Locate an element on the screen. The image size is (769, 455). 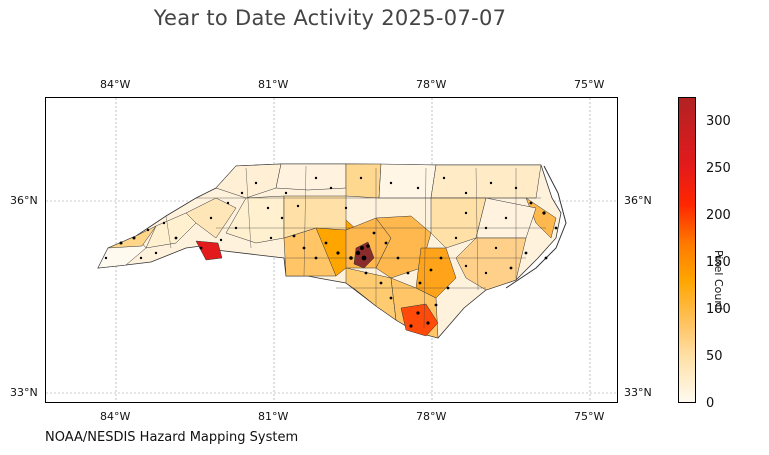
colorbar-tick: 250 is located at coordinates (718, 168).